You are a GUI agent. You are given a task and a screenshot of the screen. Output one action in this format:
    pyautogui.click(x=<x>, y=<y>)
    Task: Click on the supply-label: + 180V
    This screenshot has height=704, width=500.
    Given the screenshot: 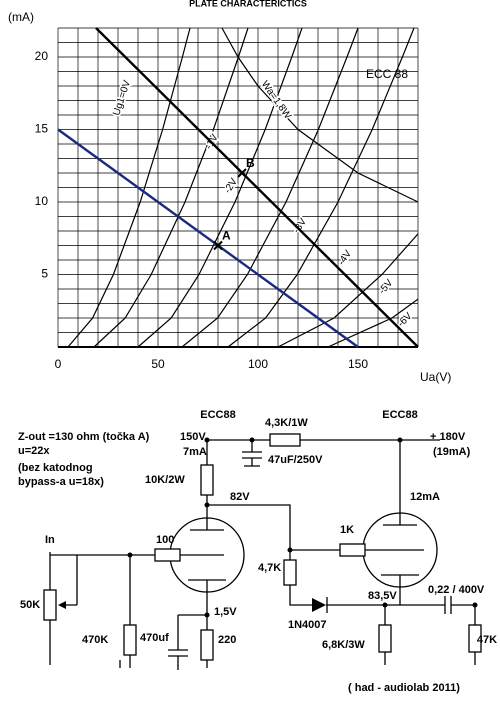 What is the action you would take?
    pyautogui.click(x=448, y=437)
    